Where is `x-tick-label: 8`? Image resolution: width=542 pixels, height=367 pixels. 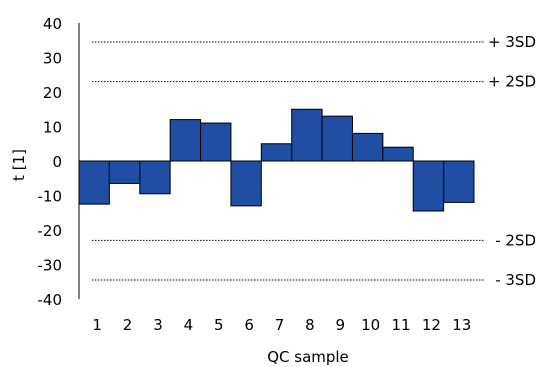
x-tick-label: 8 is located at coordinates (310, 325).